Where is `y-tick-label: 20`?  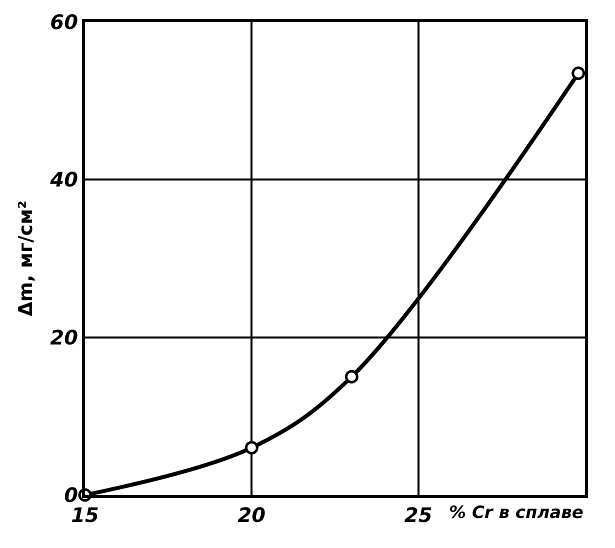
y-tick-label: 20 is located at coordinates (64, 337).